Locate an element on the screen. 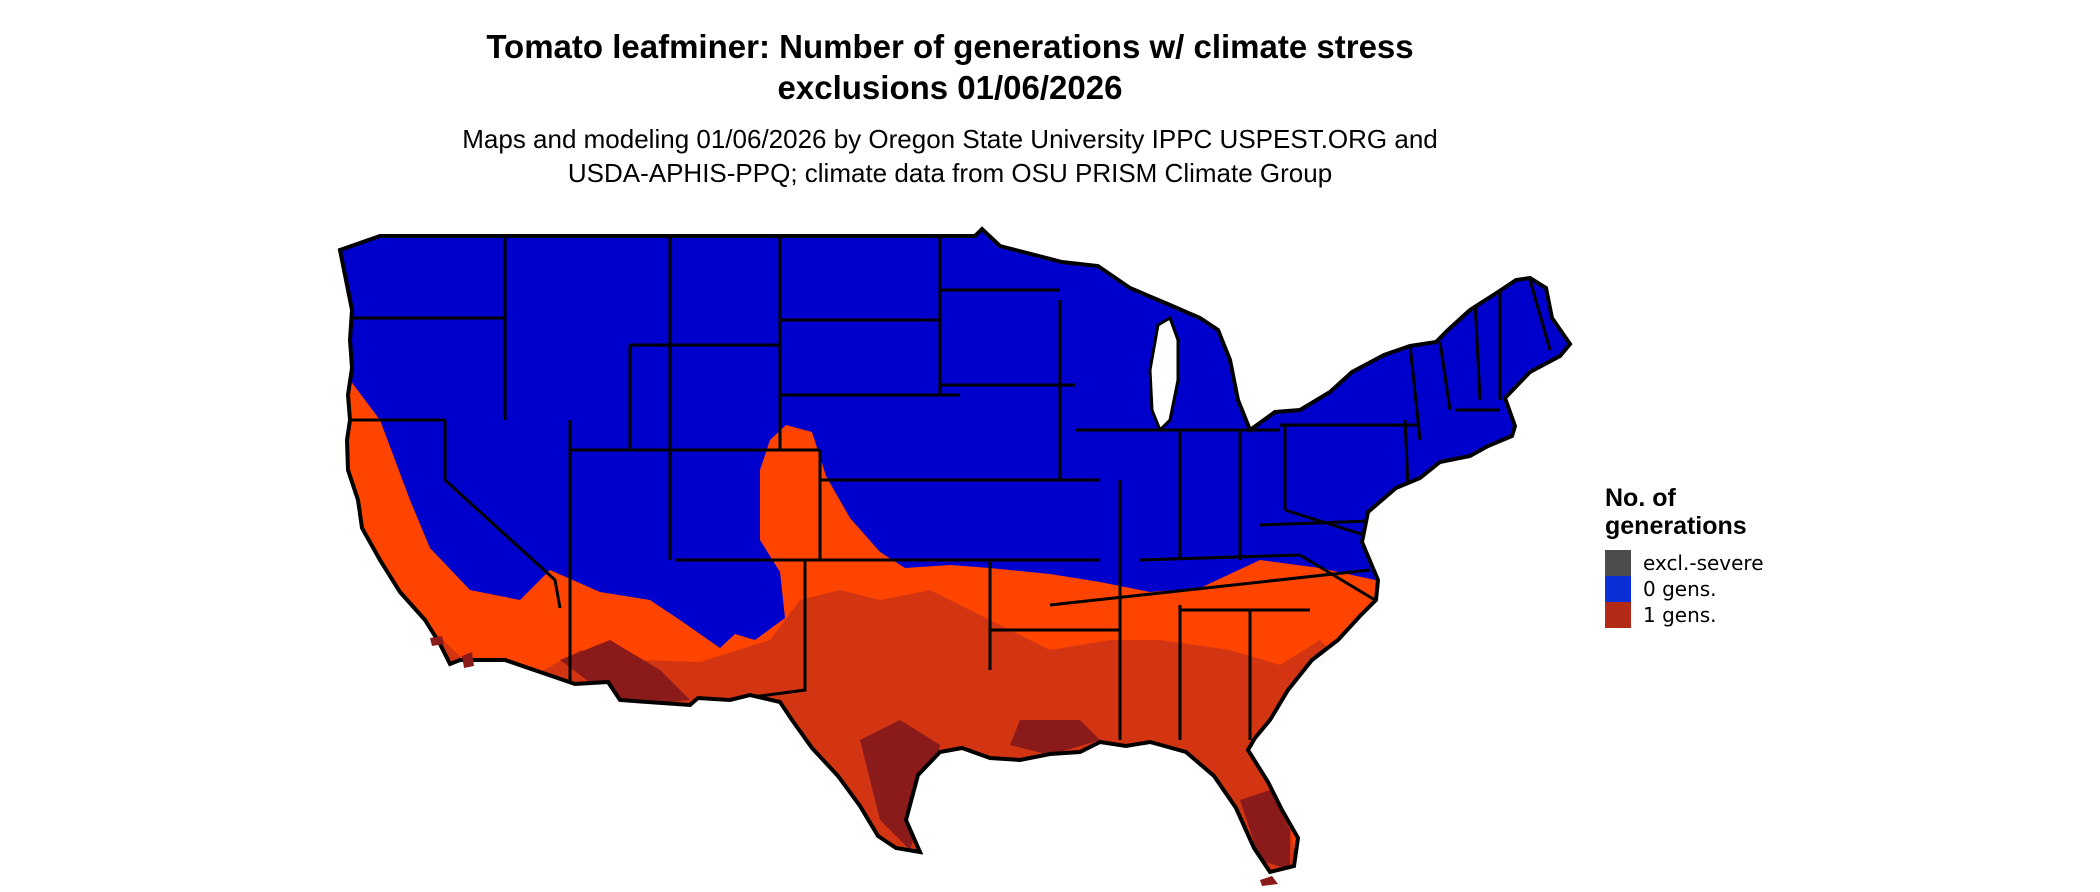 Image resolution: width=2100 pixels, height=892 pixels. legend-title: No. of generations is located at coordinates (1684, 512).